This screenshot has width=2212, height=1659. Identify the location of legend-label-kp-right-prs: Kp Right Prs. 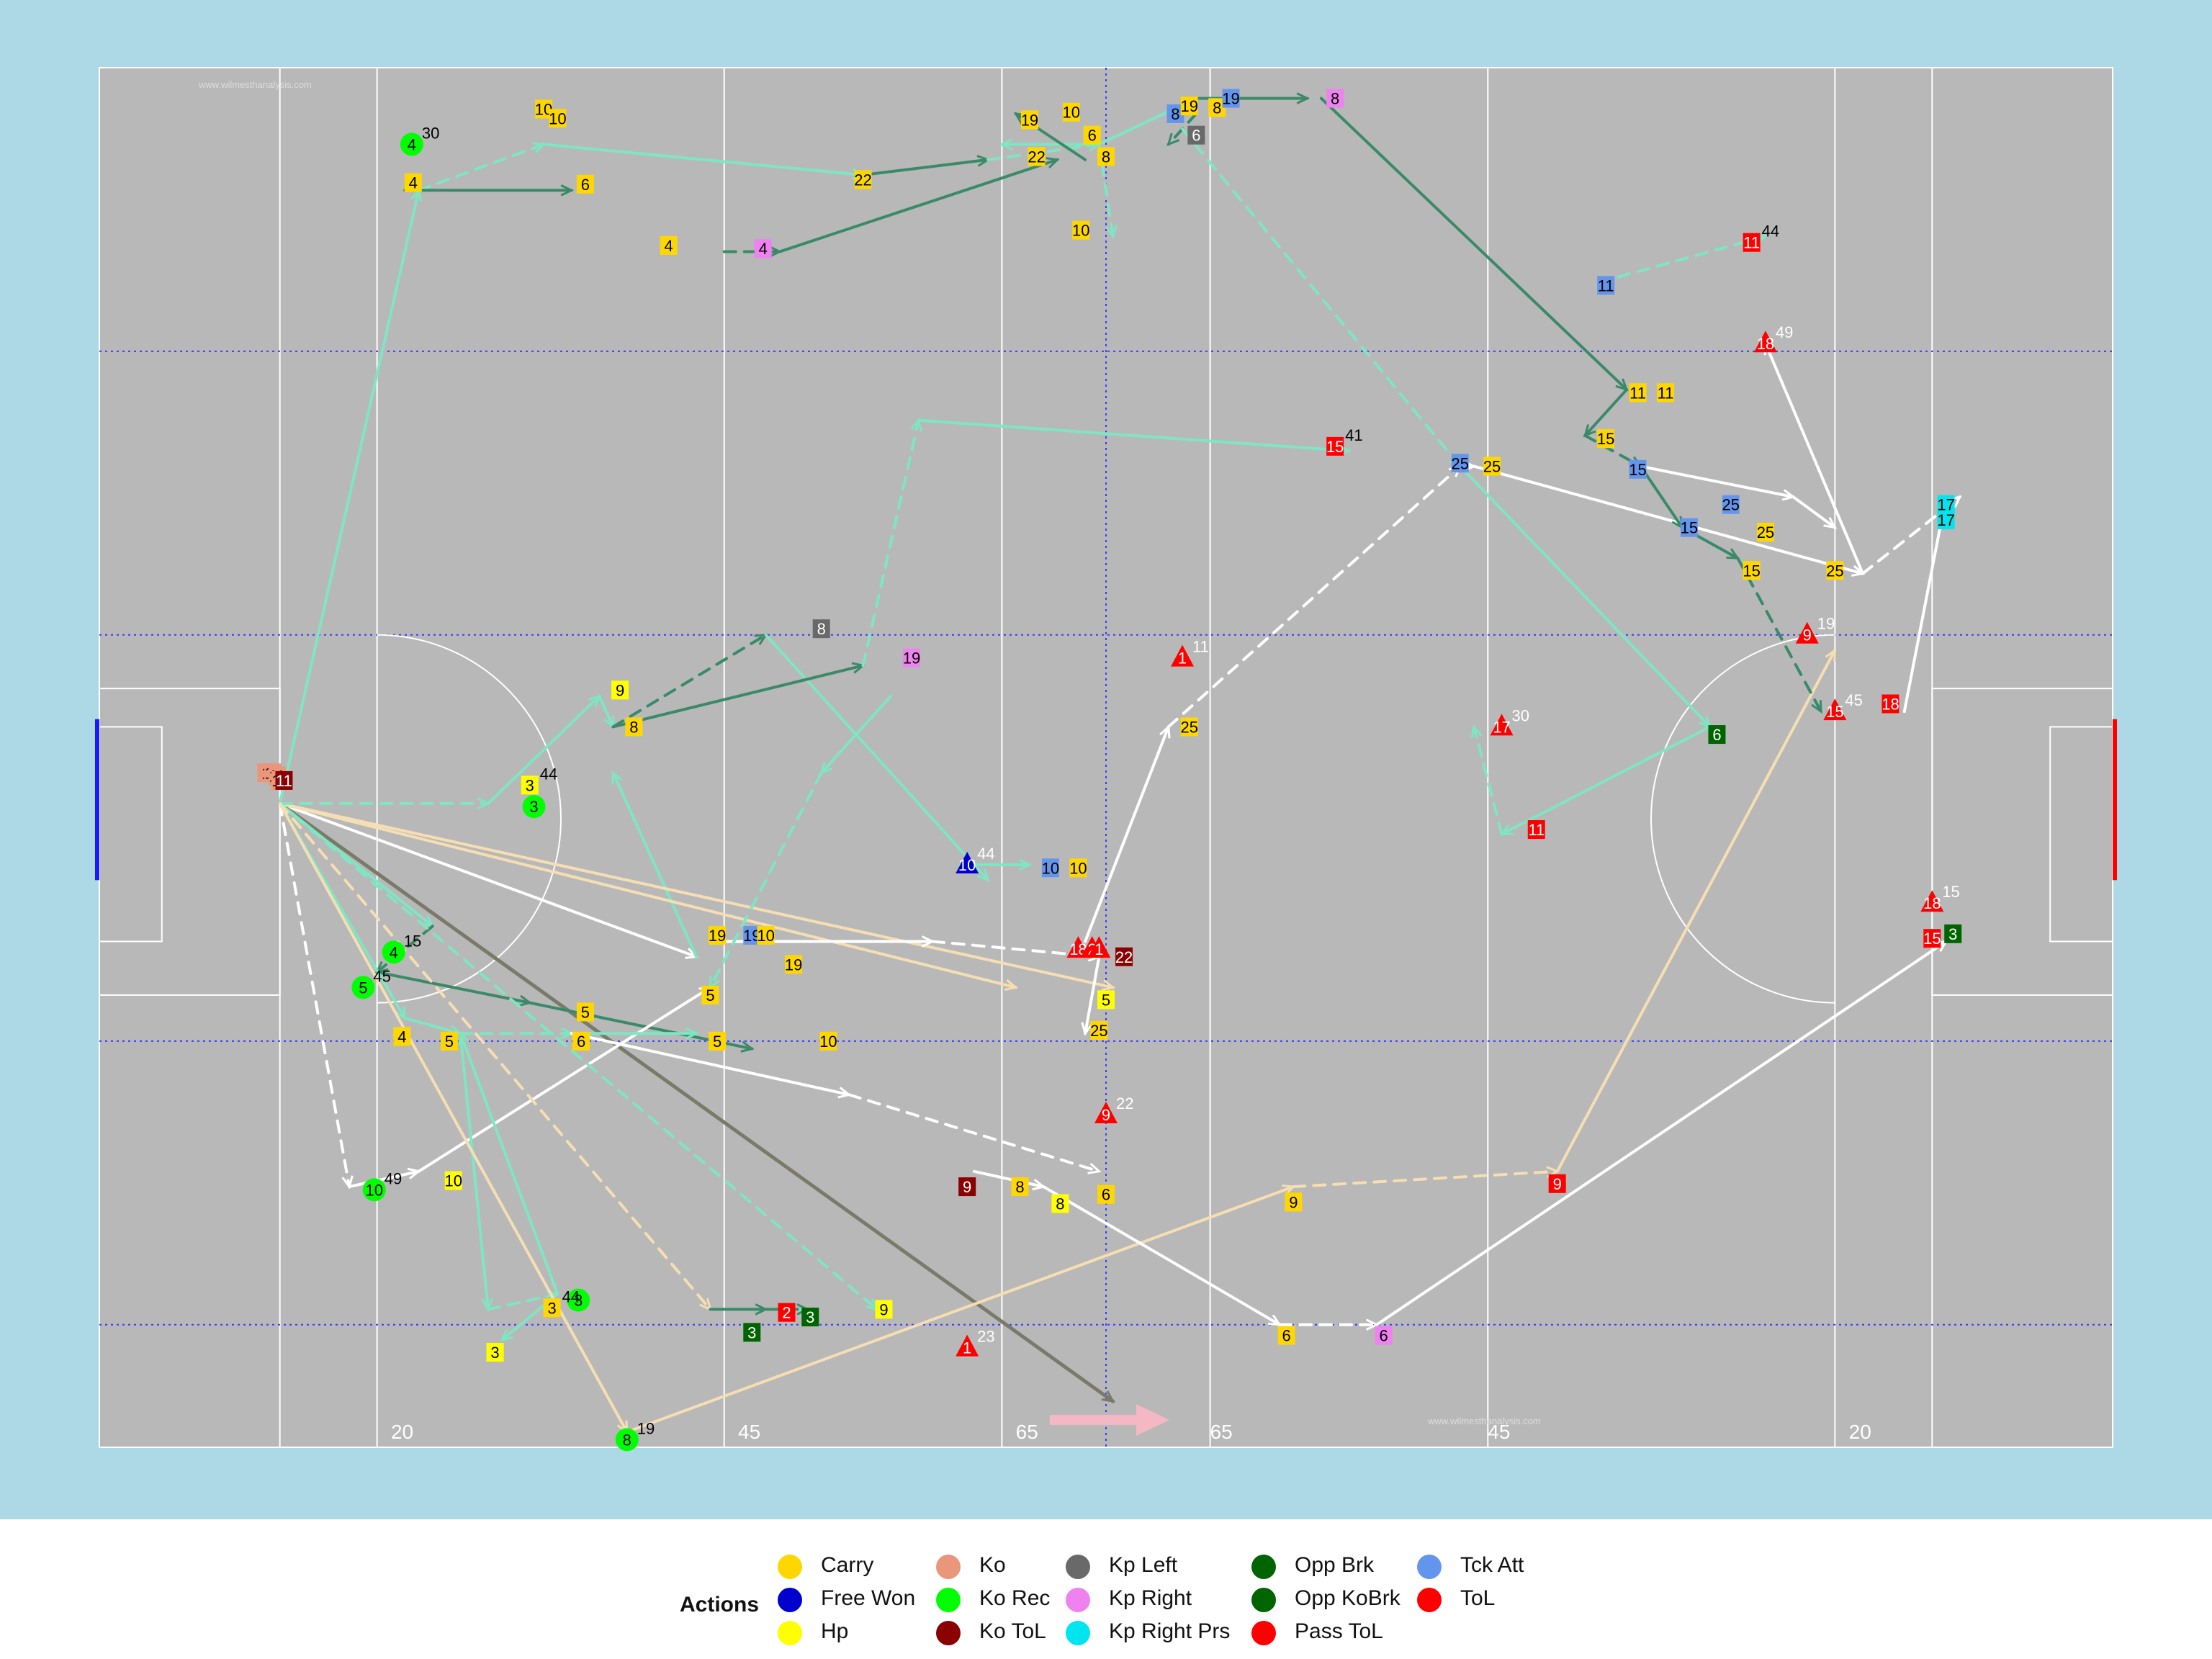
(1170, 1631).